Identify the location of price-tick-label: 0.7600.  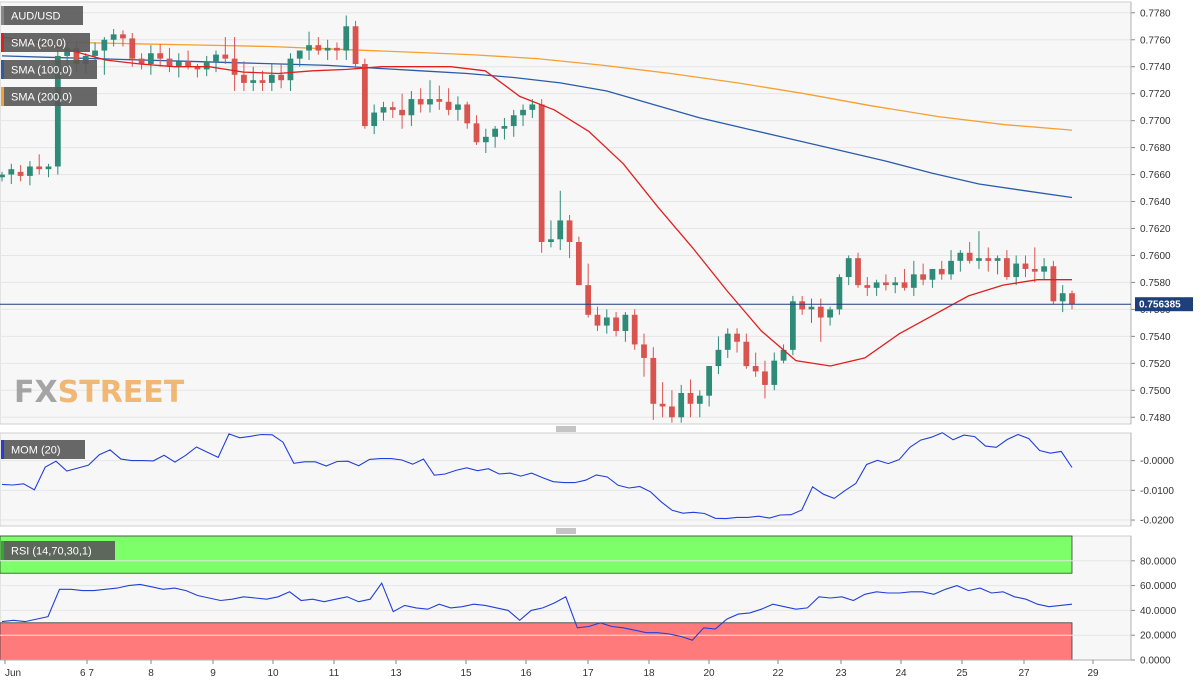
(1155, 256).